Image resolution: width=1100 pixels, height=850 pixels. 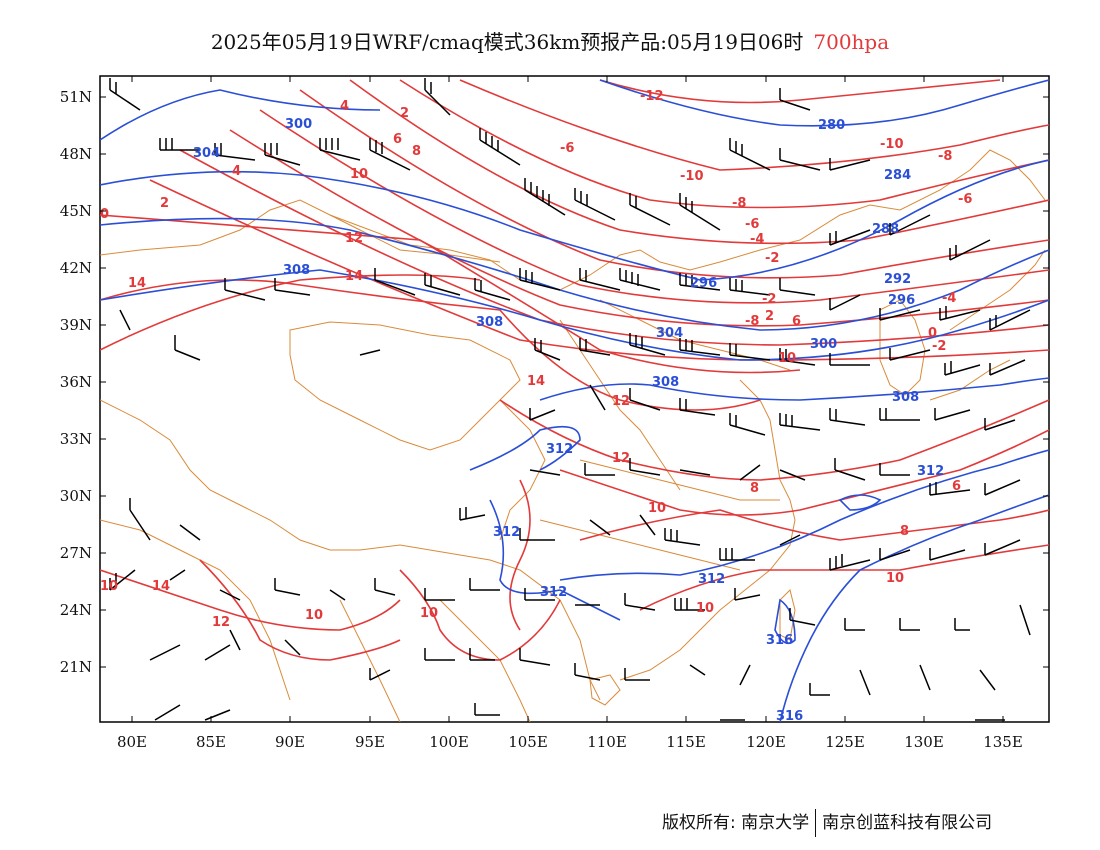 I want to click on footer-credit: 版权所有: 南京大学 南京创蓝科技有限公司, so click(x=827, y=822).